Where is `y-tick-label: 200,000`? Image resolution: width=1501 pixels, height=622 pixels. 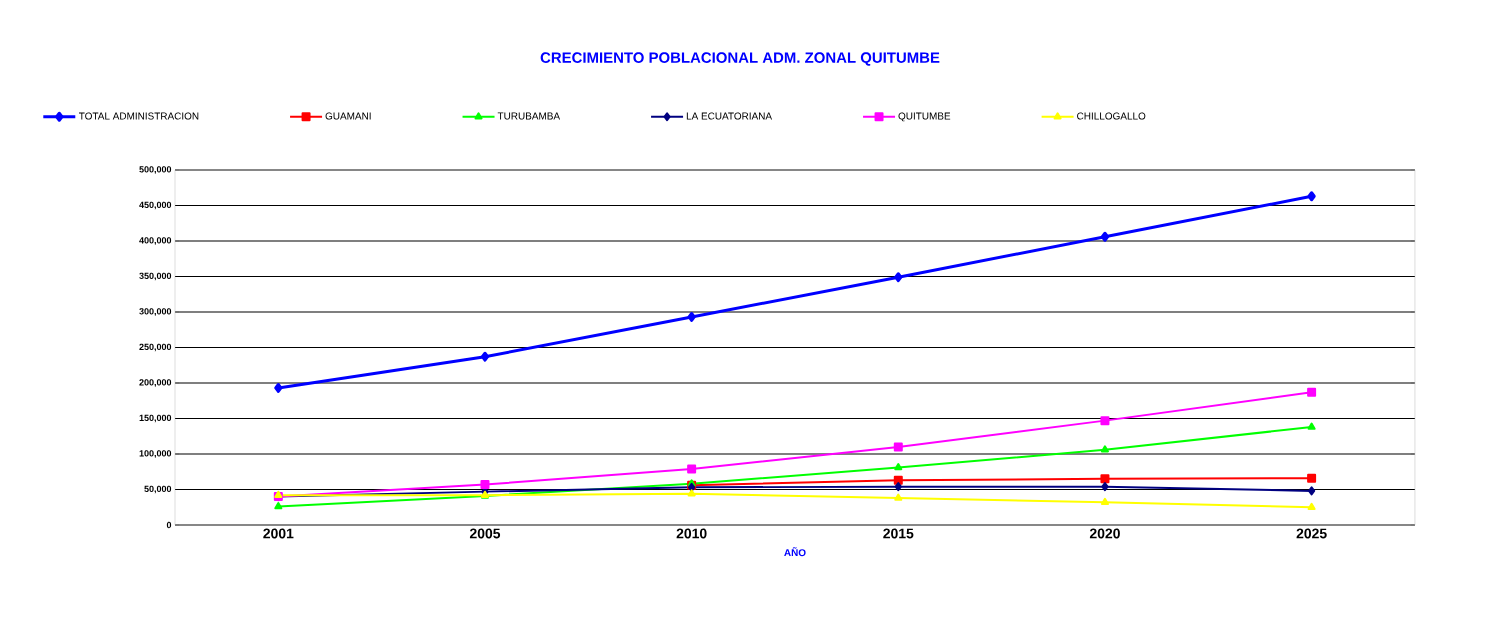
y-tick-label: 200,000 is located at coordinates (155, 383).